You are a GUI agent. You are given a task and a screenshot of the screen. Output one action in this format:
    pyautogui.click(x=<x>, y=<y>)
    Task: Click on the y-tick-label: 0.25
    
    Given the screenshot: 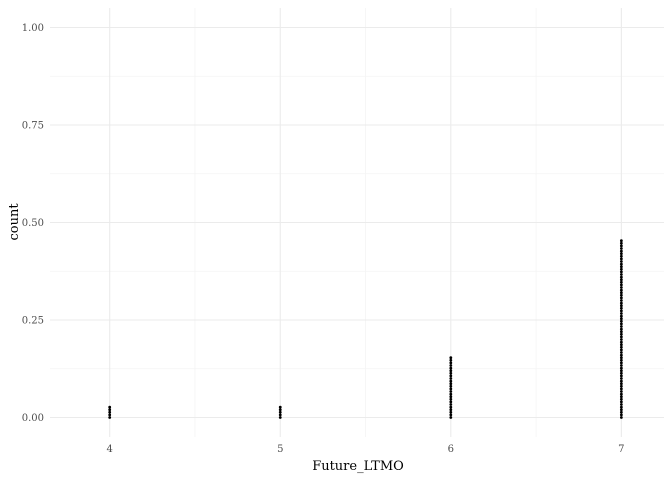 What is the action you would take?
    pyautogui.click(x=33, y=321)
    